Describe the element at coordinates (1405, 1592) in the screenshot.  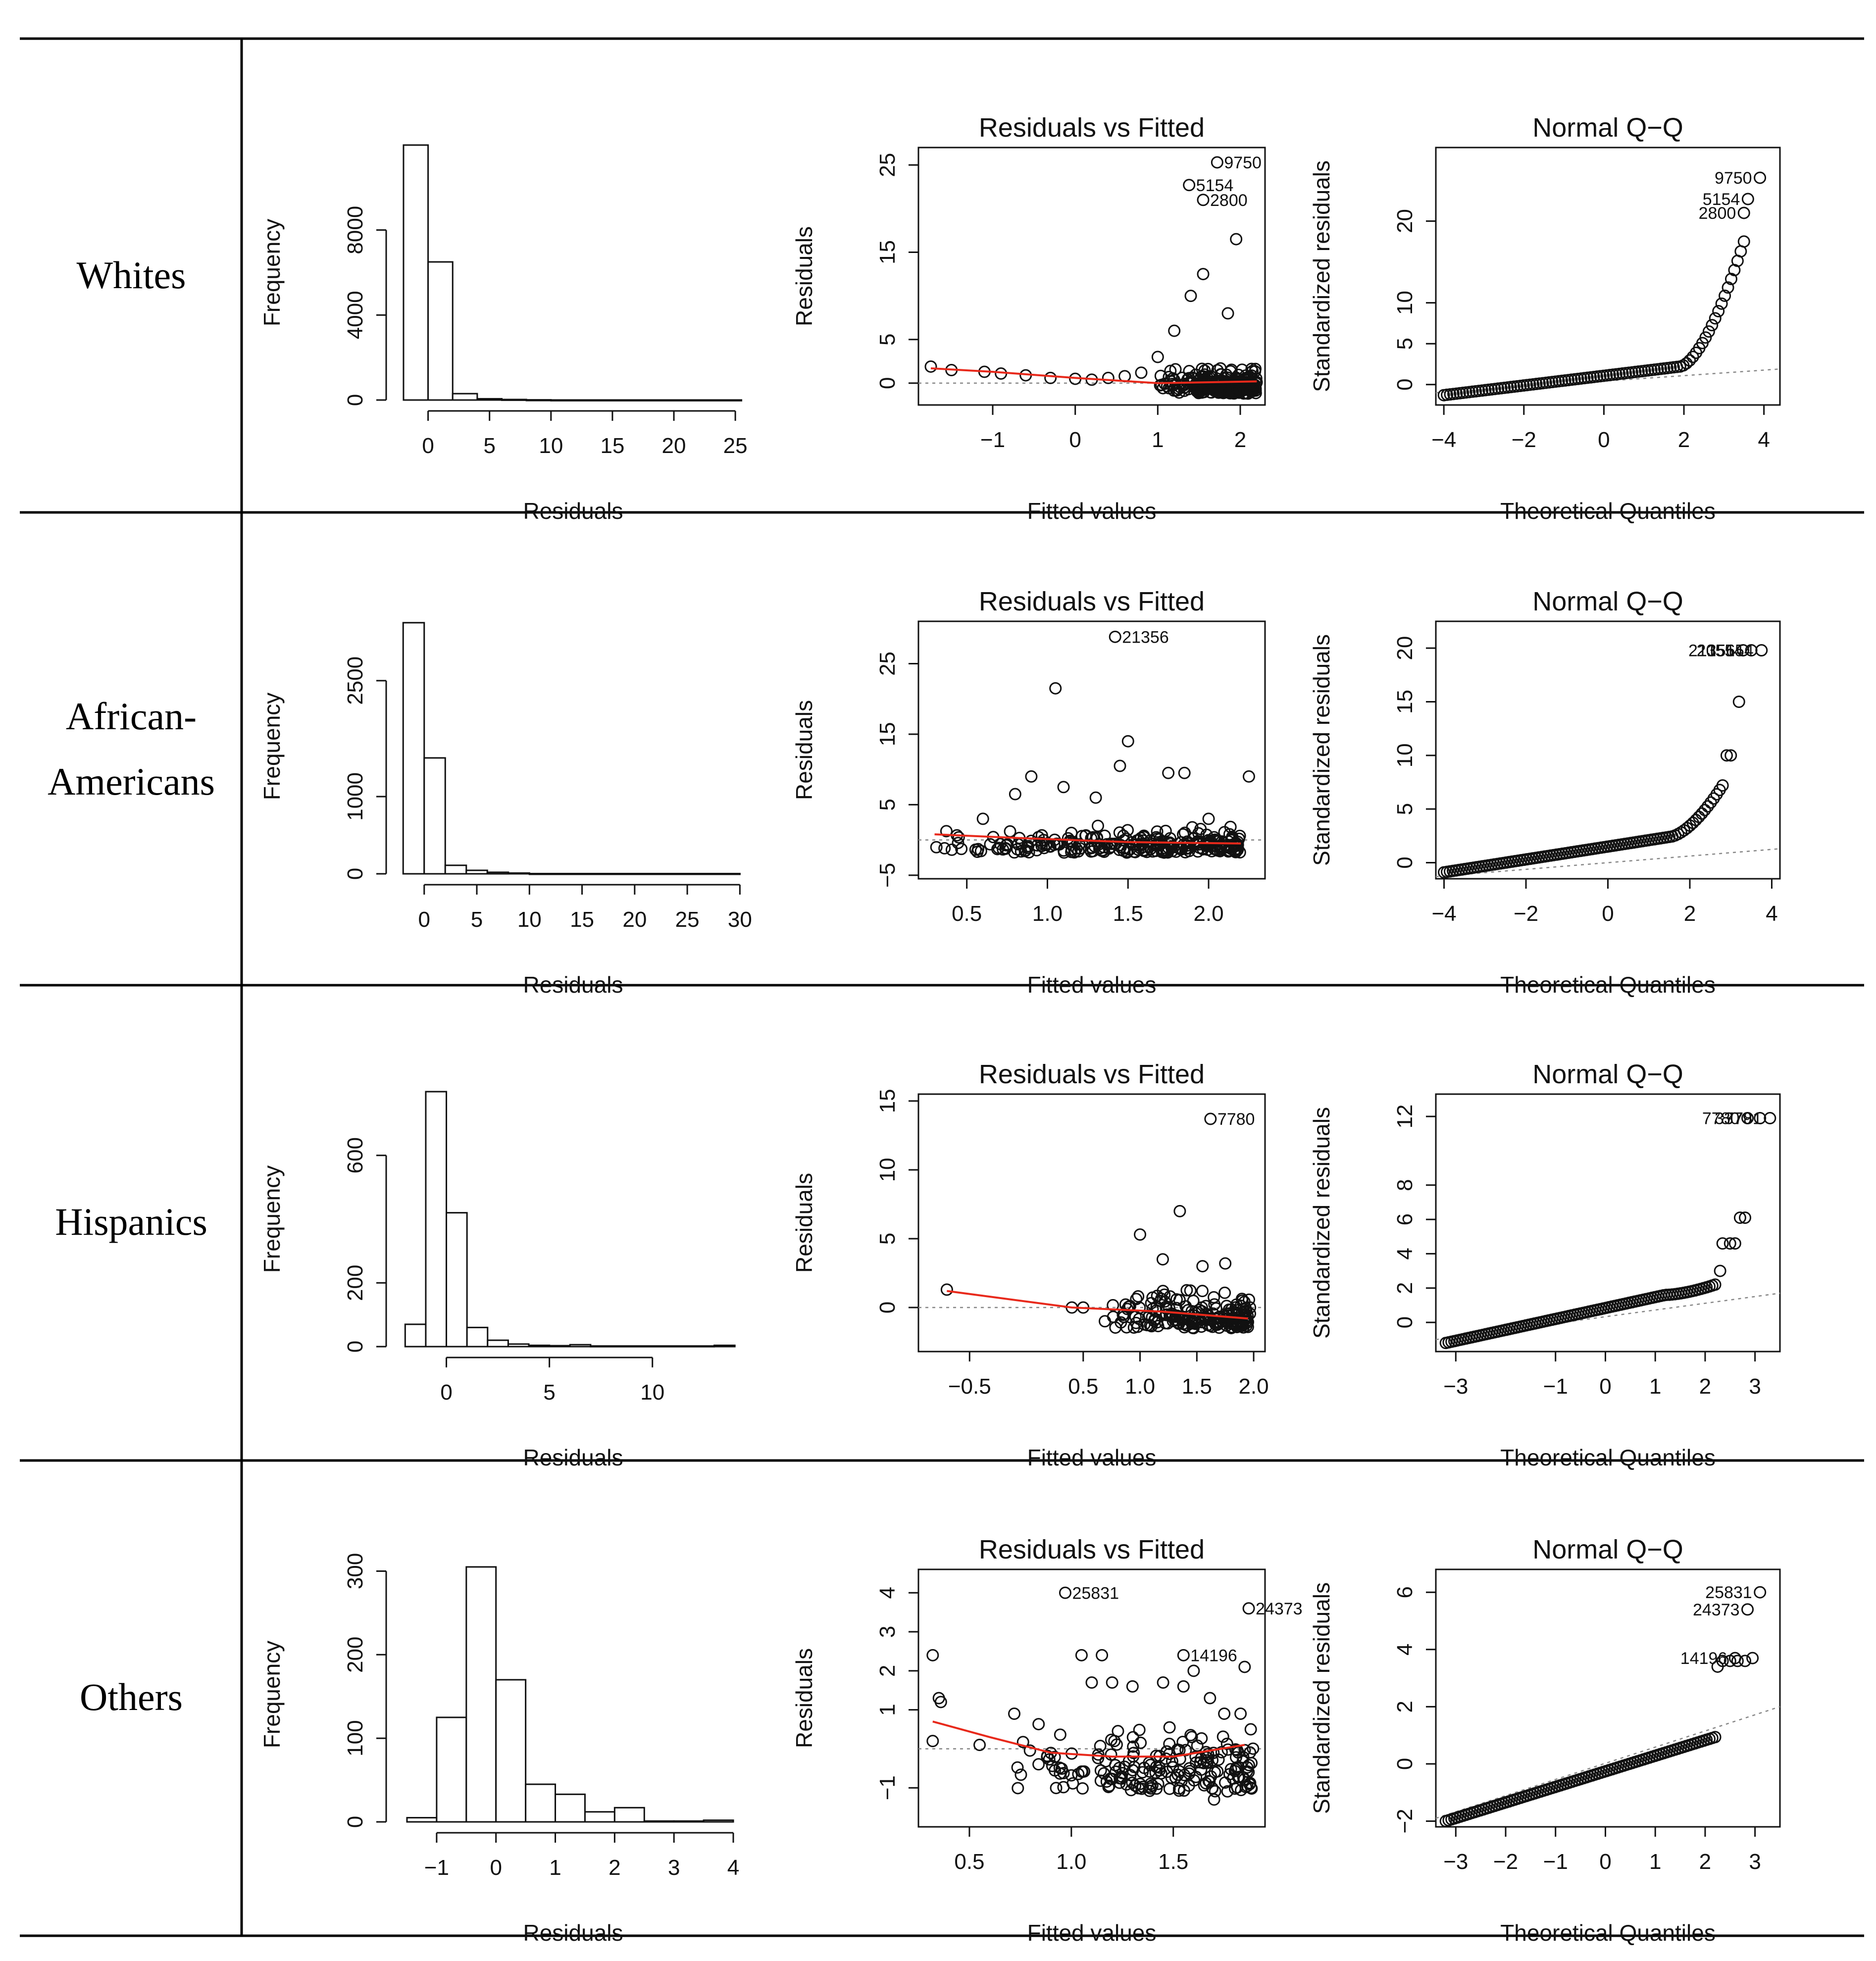
I see `y-tick-label: 6` at that location.